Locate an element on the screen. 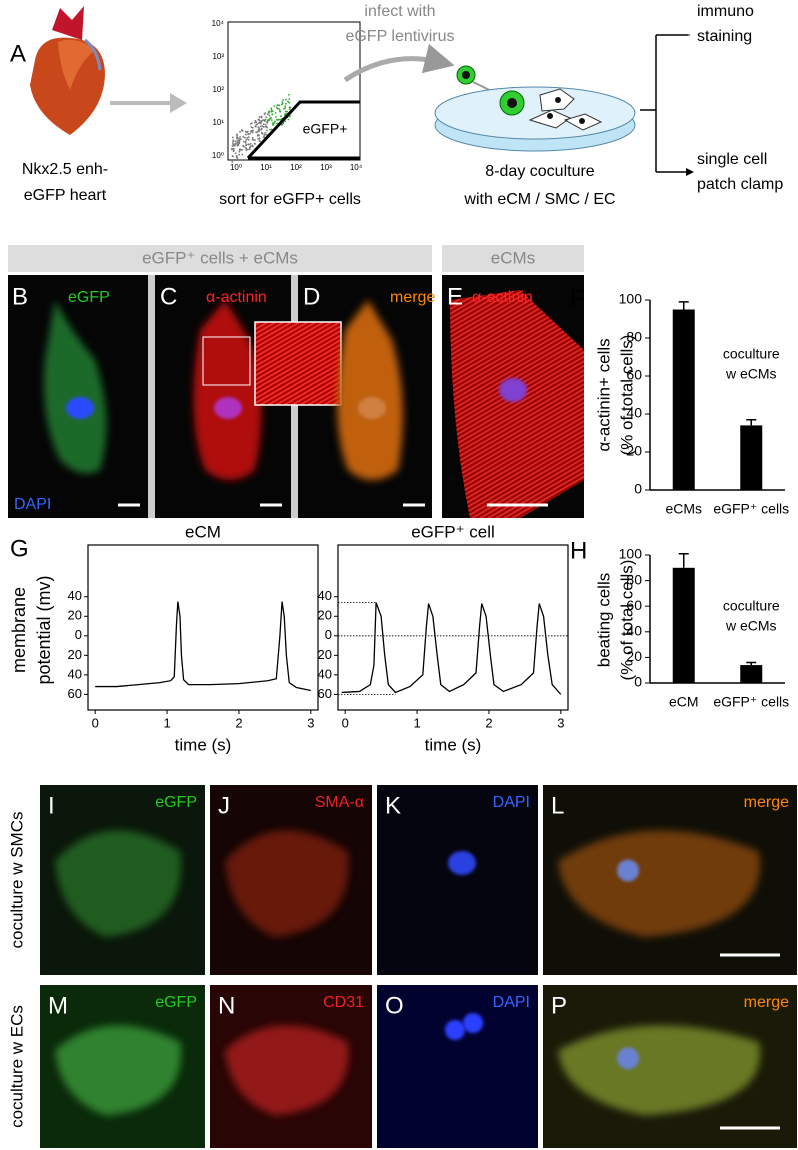 This screenshot has width=798, height=1150. panel-label: C is located at coordinates (168, 296).